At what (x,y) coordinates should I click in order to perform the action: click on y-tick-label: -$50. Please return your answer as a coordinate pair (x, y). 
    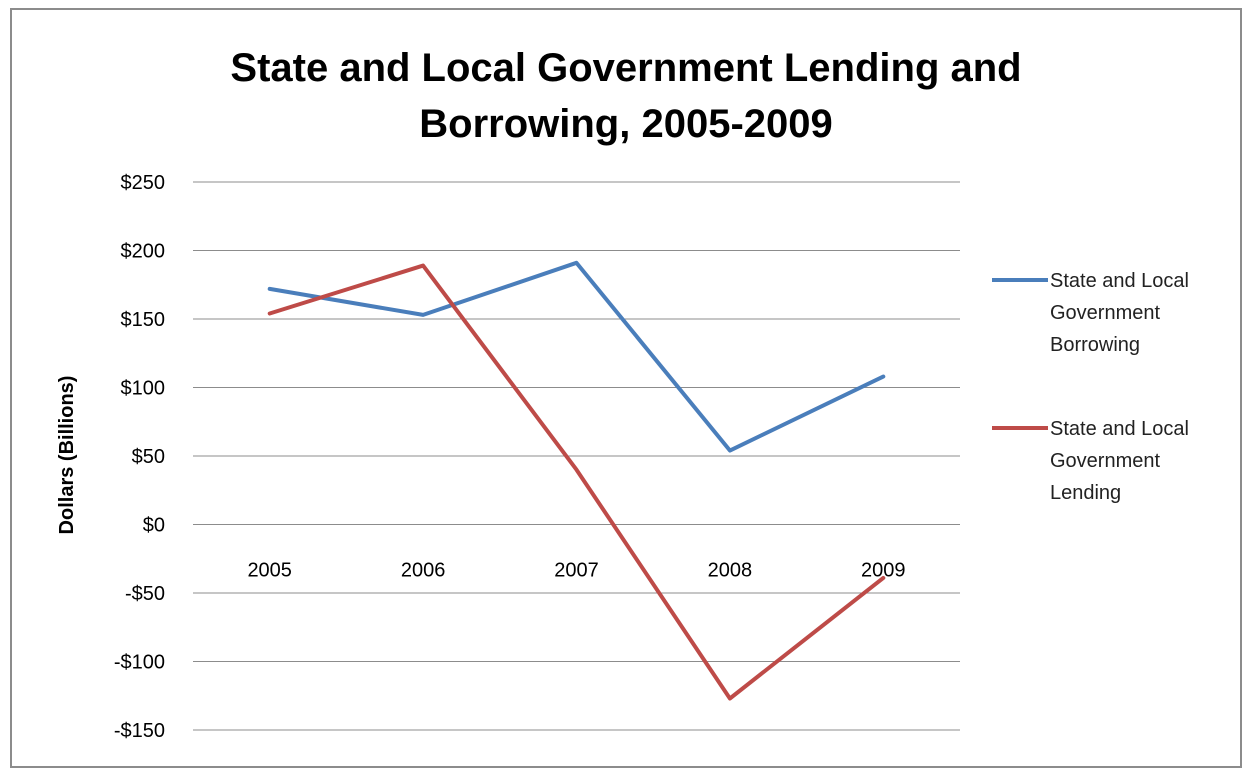
    Looking at the image, I should click on (145, 594).